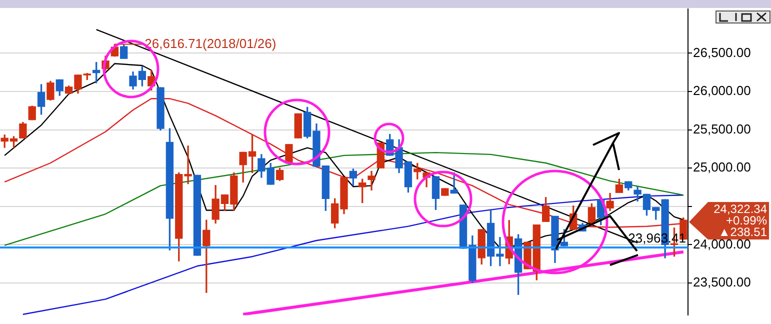 The height and width of the screenshot is (324, 771). What do you see at coordinates (722, 128) in the screenshot?
I see `y-tick-label: 25,500.00` at bounding box center [722, 128].